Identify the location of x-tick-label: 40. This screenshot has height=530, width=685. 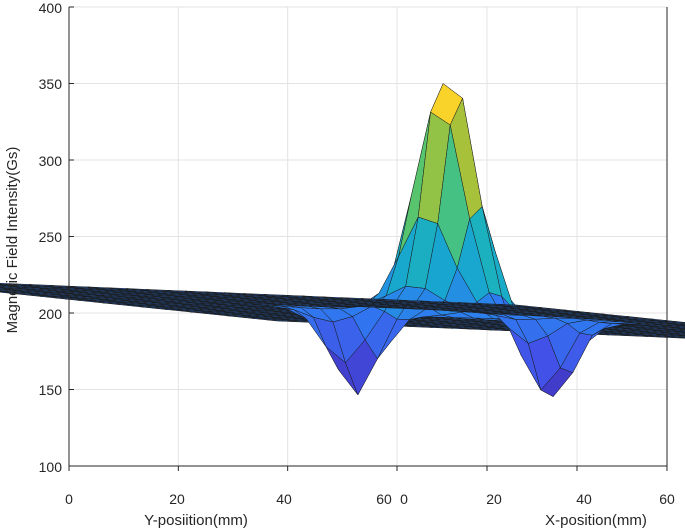
(584, 499).